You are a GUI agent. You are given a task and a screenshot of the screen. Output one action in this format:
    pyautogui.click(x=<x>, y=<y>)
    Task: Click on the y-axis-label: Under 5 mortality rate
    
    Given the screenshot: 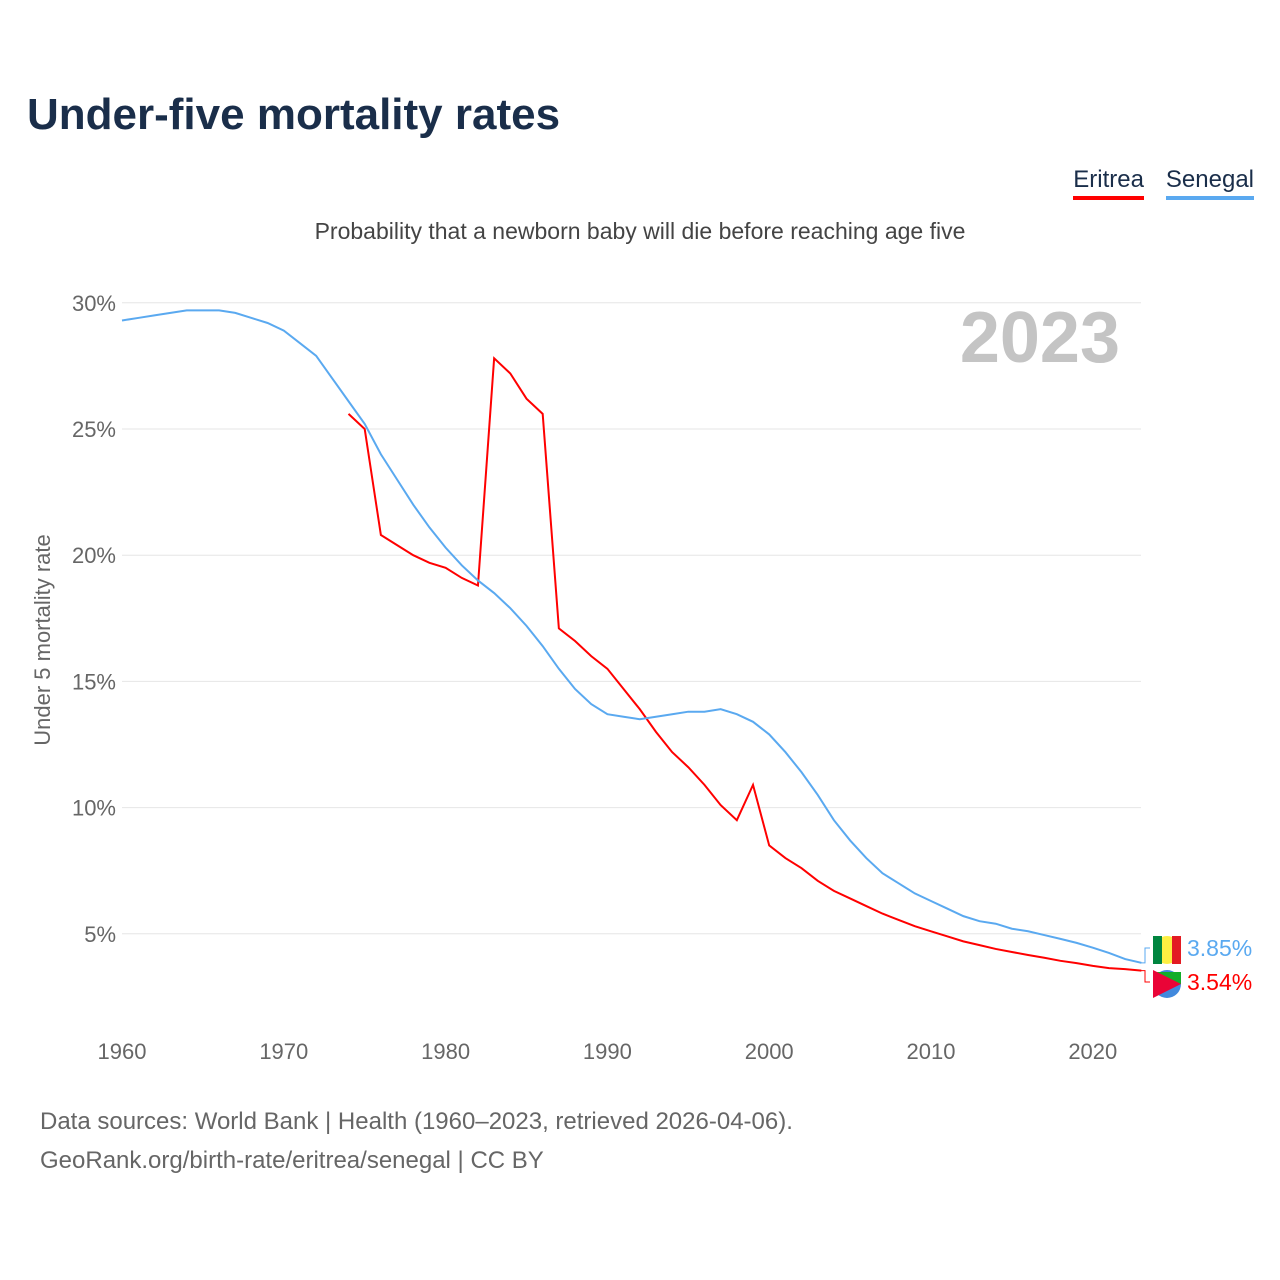 What is the action you would take?
    pyautogui.click(x=42, y=640)
    